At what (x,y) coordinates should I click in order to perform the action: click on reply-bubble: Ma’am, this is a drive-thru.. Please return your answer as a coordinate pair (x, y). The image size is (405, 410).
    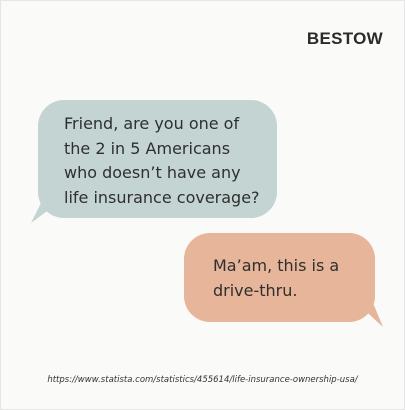
    Looking at the image, I should click on (279, 277).